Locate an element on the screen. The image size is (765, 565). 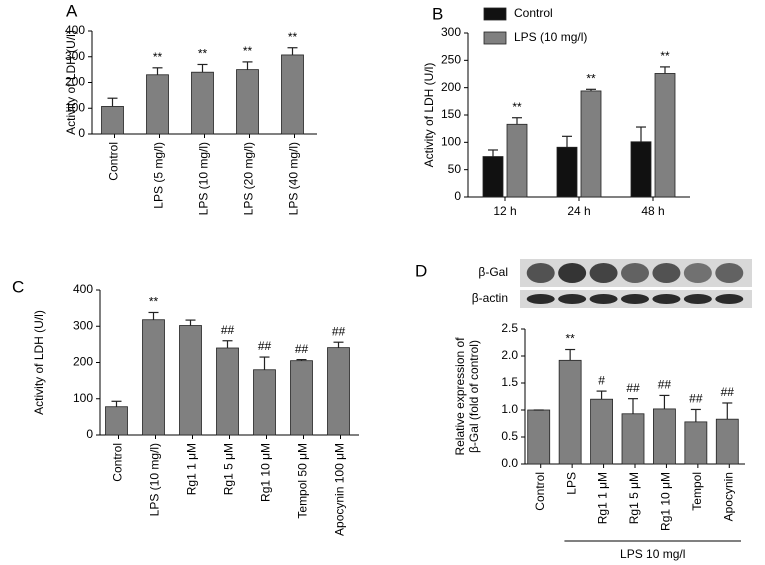
blot-label: β-actin is located at coordinates (490, 298).